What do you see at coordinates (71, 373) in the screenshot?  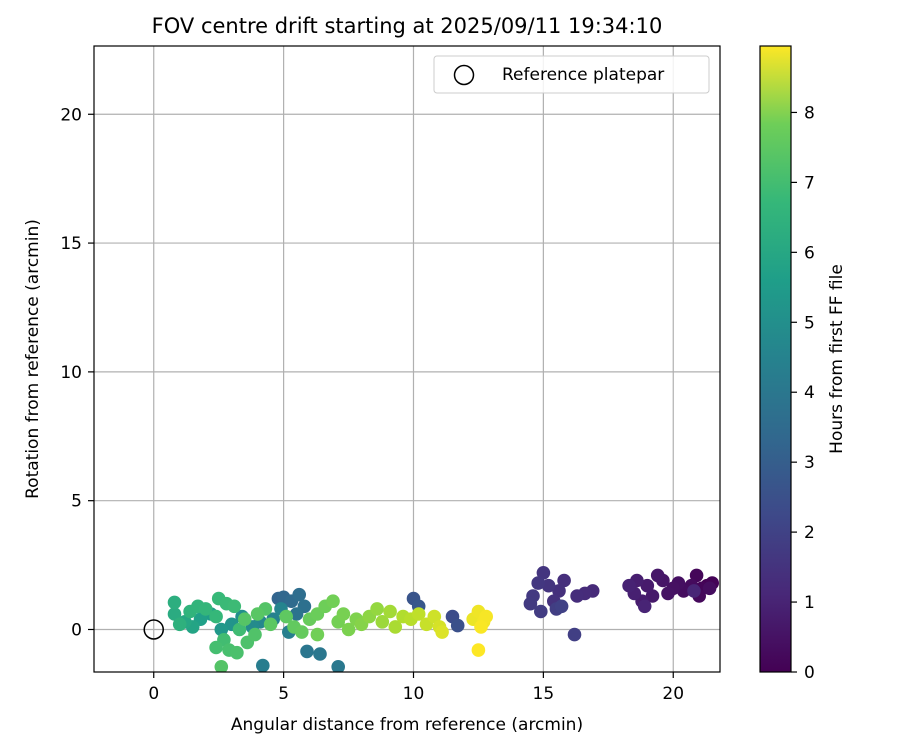 I see `y-tick-label: 10` at bounding box center [71, 373].